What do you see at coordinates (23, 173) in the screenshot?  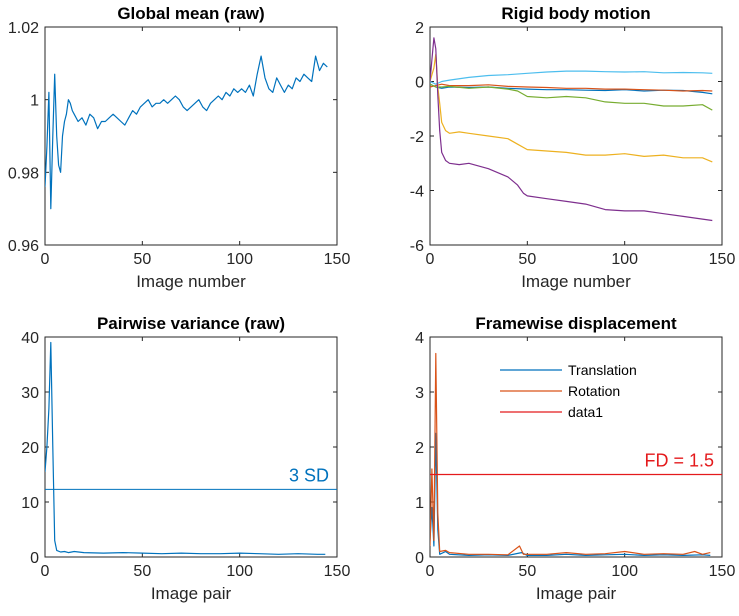 I see `y-tick-label: 0.98` at bounding box center [23, 173].